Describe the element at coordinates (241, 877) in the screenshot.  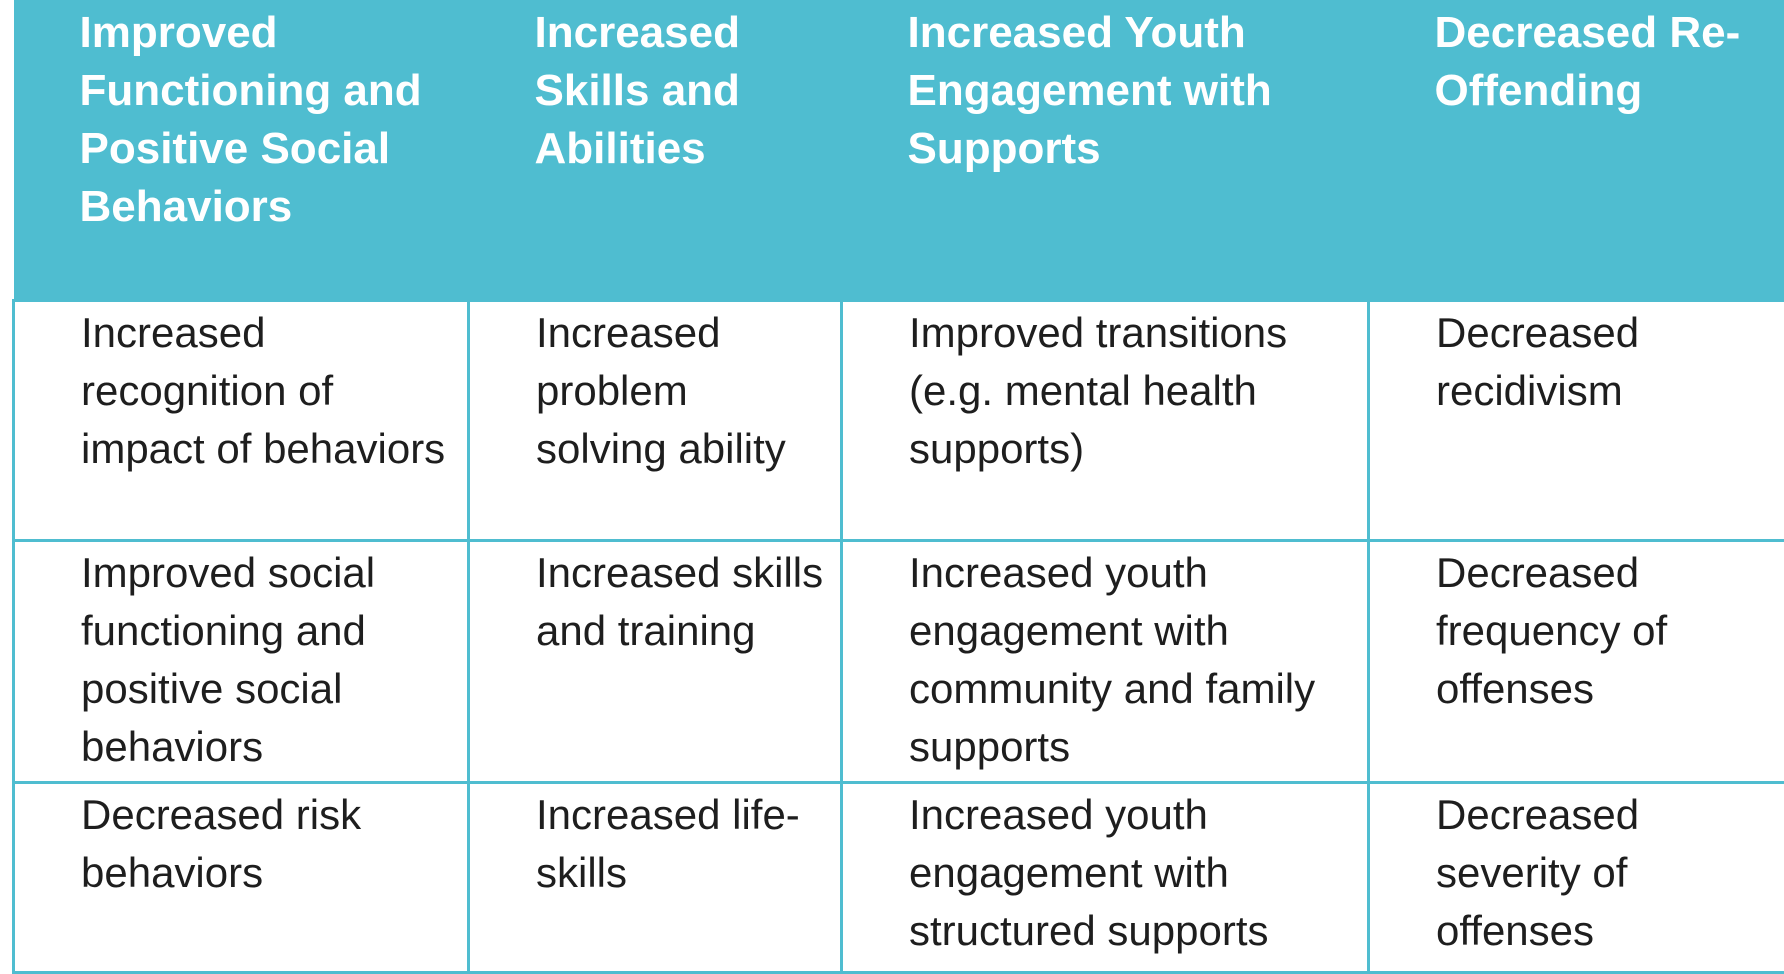
I see `table-cell: Decreased risk behaviors` at that location.